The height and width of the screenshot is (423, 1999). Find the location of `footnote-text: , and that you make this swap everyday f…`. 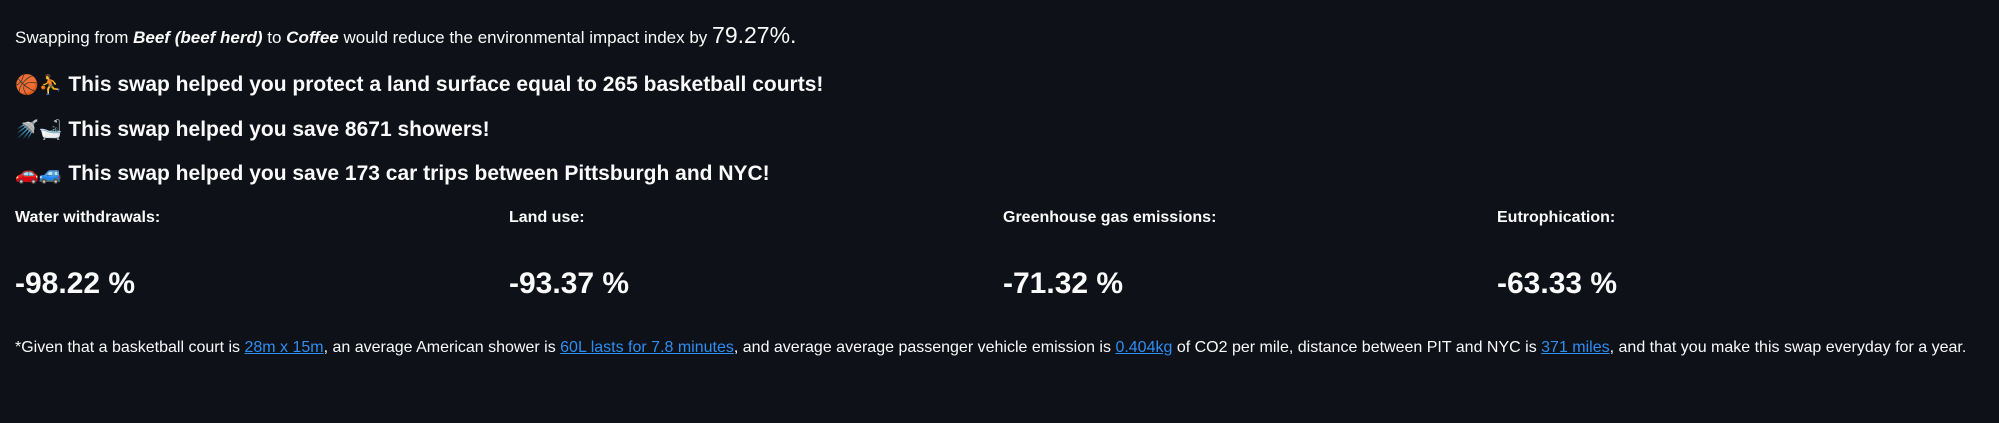

footnote-text: , and that you make this swap everyday f… is located at coordinates (1788, 347).